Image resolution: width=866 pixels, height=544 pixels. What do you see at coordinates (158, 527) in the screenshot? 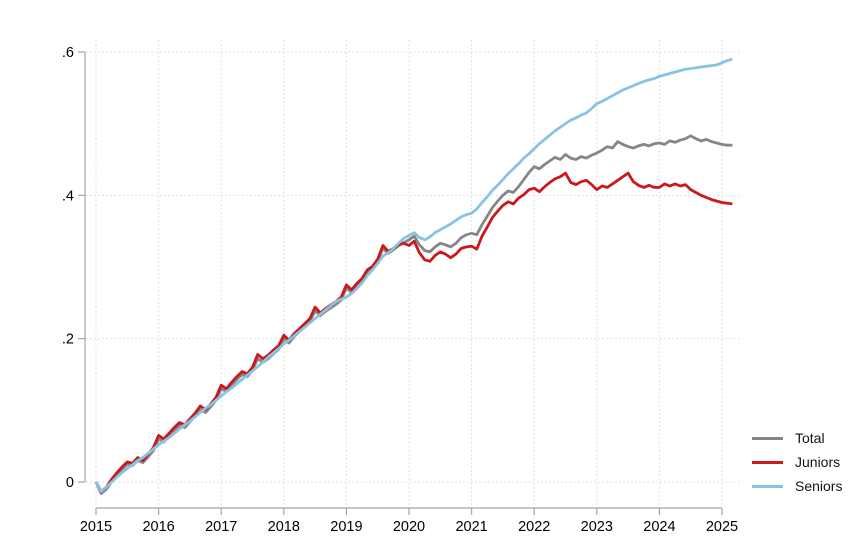
I see `x-tick-label: 2016` at bounding box center [158, 527].